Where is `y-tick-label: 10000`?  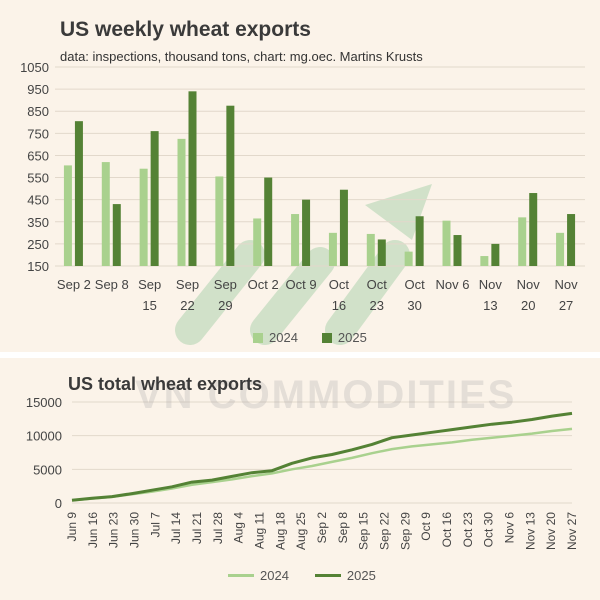
y-tick-label: 10000 is located at coordinates (44, 436).